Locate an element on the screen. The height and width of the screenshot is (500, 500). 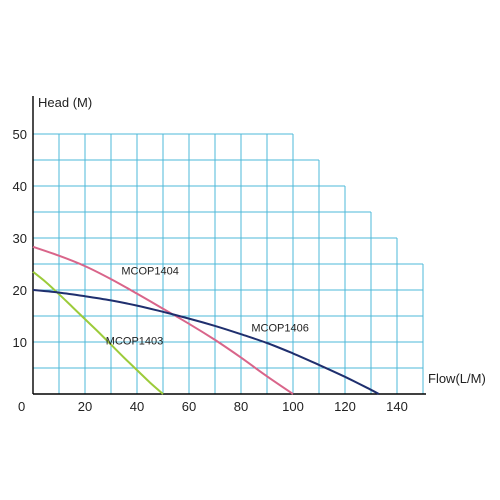
series-label-mcop1406: MCOP1406 is located at coordinates (279, 329).